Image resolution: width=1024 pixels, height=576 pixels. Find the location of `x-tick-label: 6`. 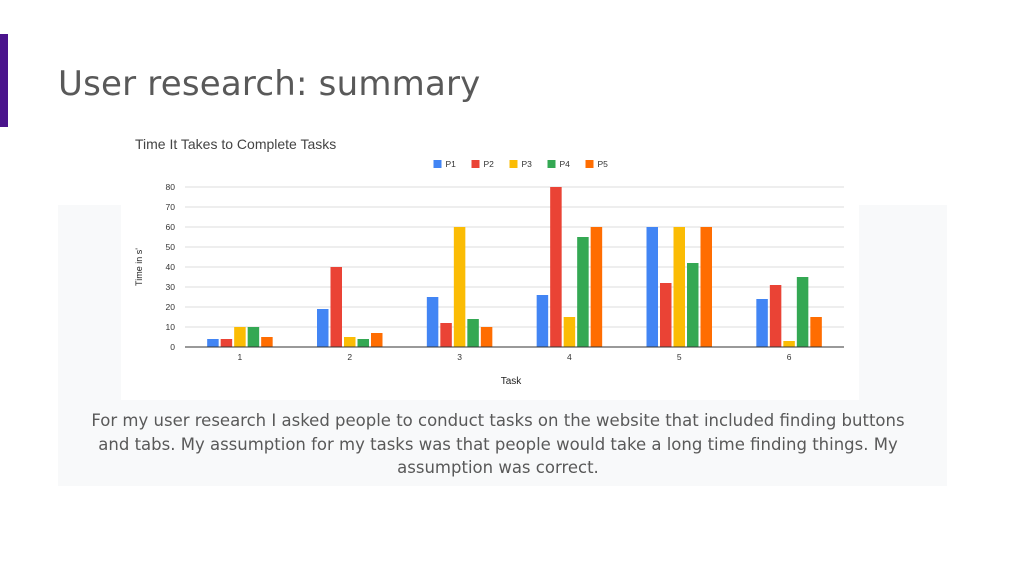

x-tick-label: 6 is located at coordinates (789, 357).